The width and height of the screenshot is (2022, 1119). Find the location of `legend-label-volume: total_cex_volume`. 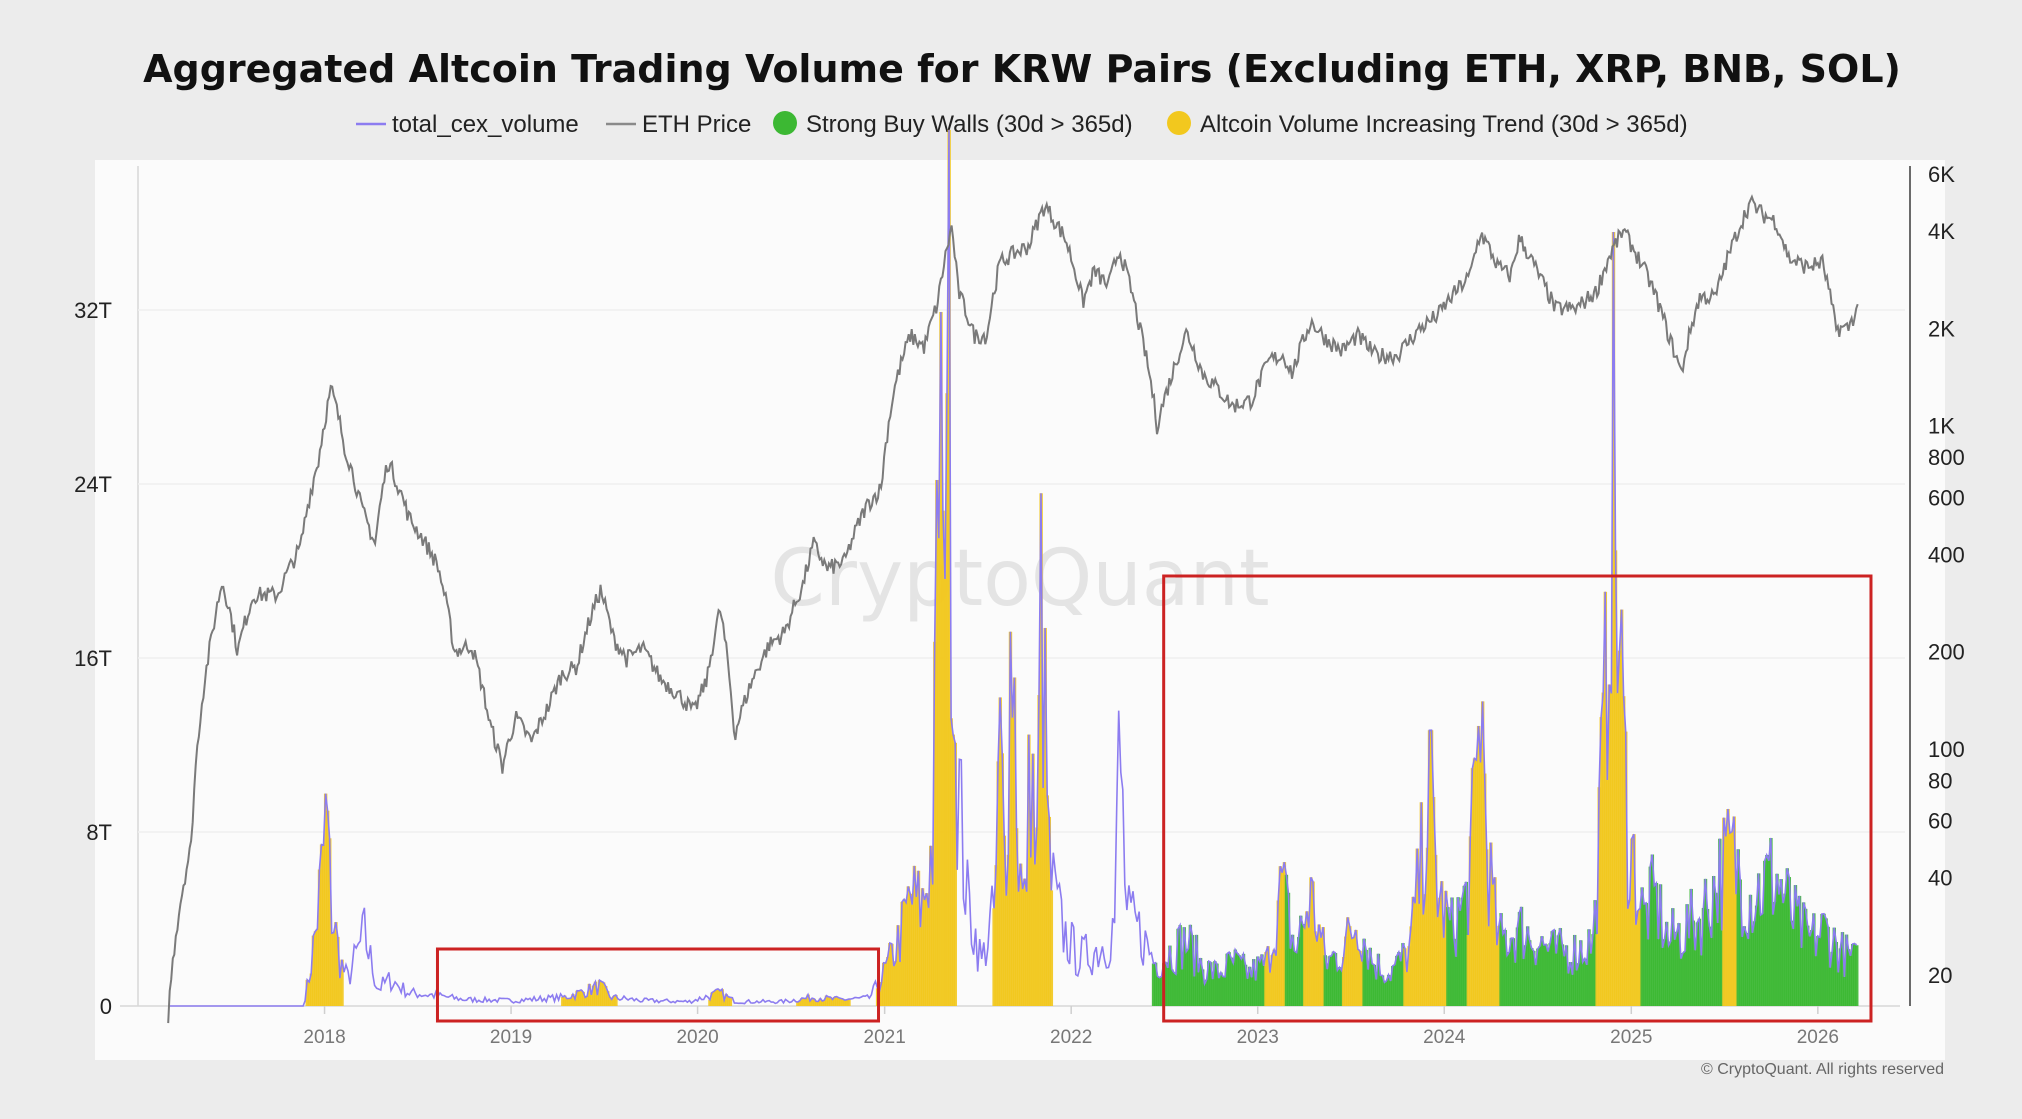

legend-label-volume: total_cex_volume is located at coordinates (485, 124).